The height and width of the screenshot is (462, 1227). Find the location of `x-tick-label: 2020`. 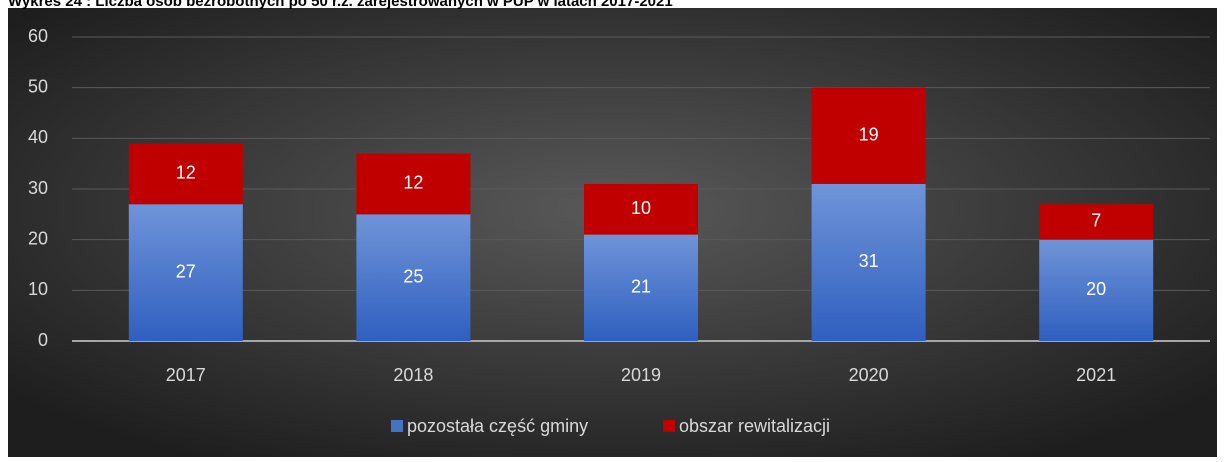

x-tick-label: 2020 is located at coordinates (869, 375).